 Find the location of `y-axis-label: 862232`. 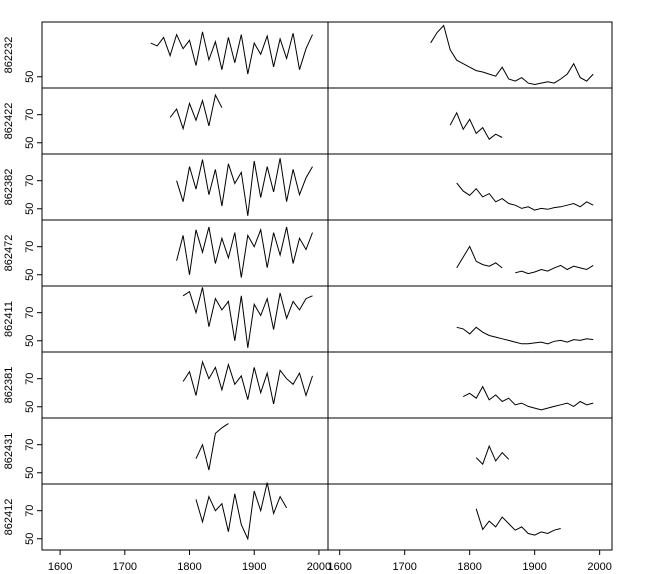

y-axis-label: 862232 is located at coordinates (9, 55).